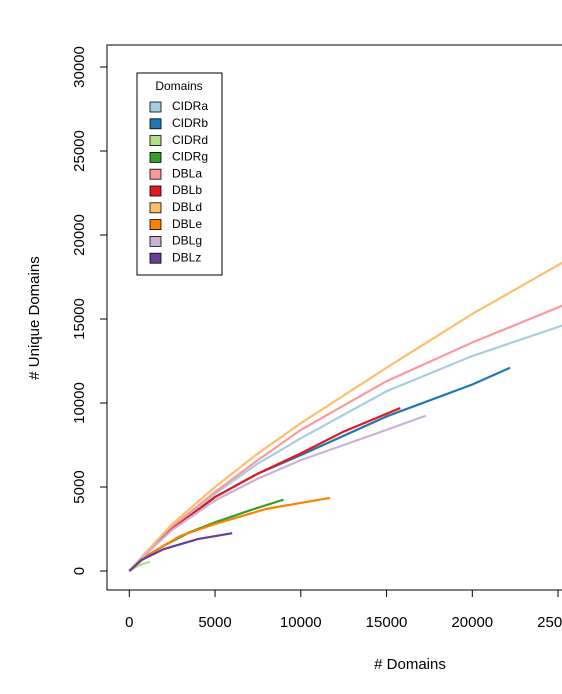 This screenshot has height=694, width=562. What do you see at coordinates (187, 190) in the screenshot?
I see `legend-label: DBLb` at bounding box center [187, 190].